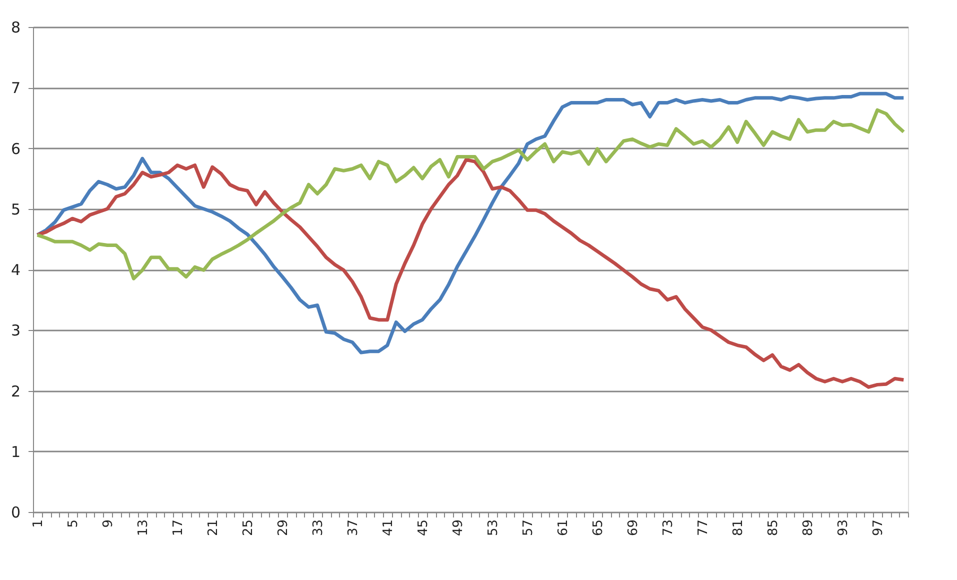 The height and width of the screenshot is (580, 957). I want to click on y-tick-label: 0, so click(15, 513).